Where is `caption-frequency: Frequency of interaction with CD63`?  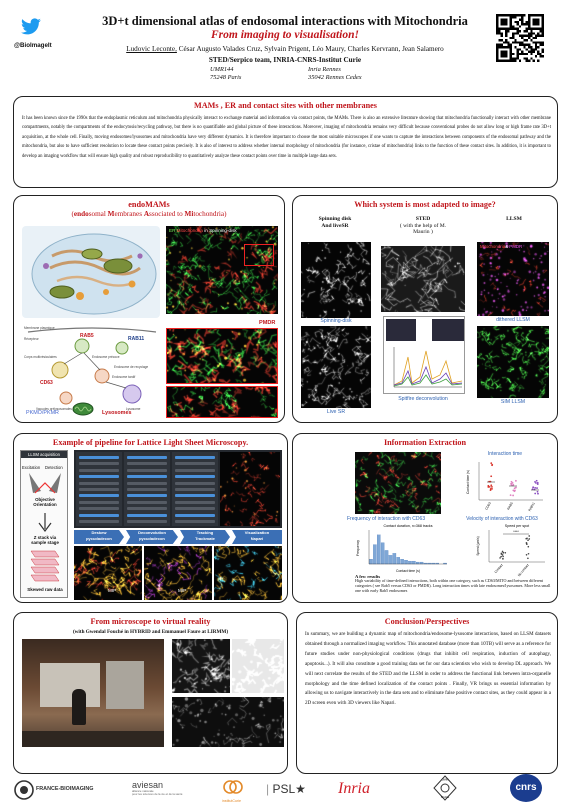 caption-frequency: Frequency of interaction with CD63 is located at coordinates (386, 519).